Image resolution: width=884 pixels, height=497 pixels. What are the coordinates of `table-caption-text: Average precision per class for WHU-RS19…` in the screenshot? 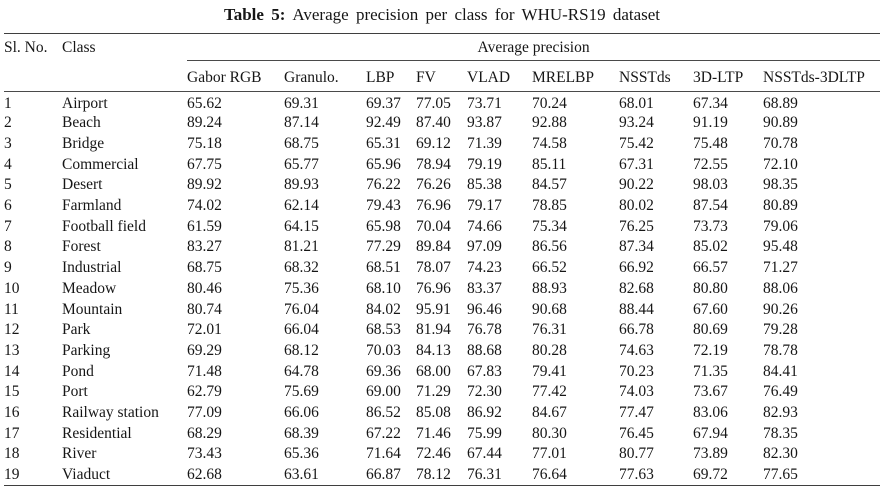 It's located at (476, 14).